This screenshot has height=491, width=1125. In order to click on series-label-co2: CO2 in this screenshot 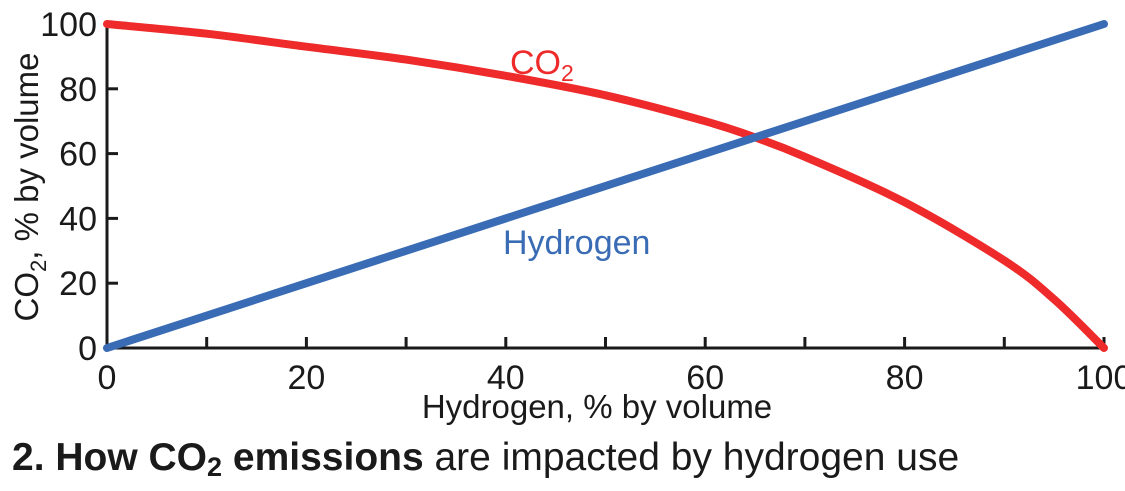, I will do `click(542, 65)`.